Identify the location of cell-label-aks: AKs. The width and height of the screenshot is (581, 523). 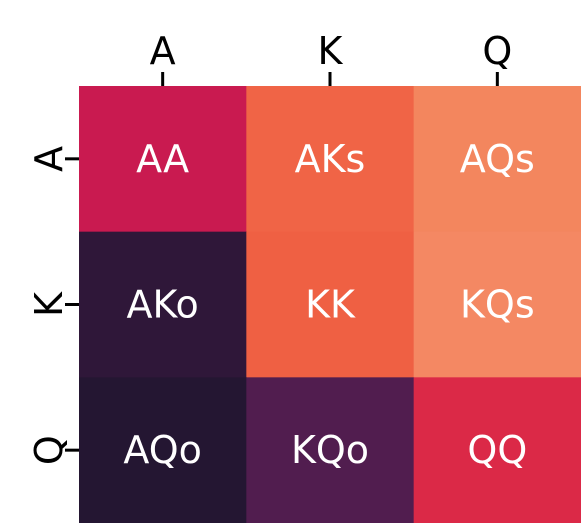
(330, 159).